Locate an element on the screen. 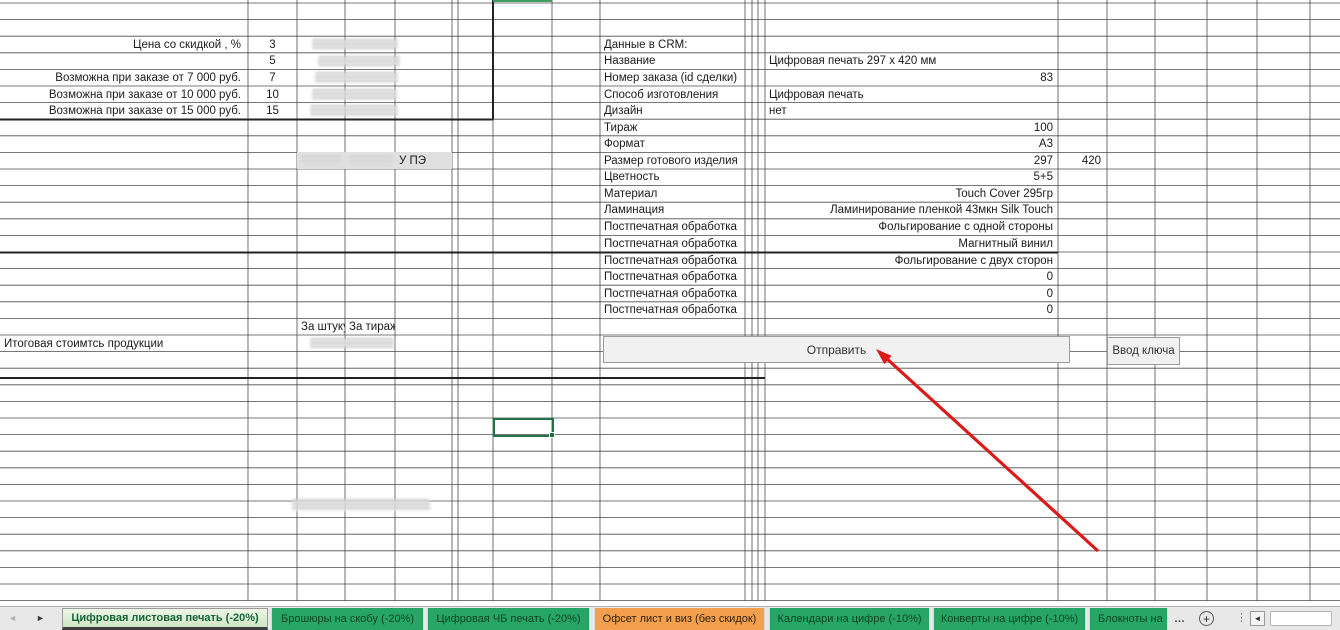 This screenshot has width=1340, height=630. crm-field-label: Размер готового изделия is located at coordinates (671, 161).